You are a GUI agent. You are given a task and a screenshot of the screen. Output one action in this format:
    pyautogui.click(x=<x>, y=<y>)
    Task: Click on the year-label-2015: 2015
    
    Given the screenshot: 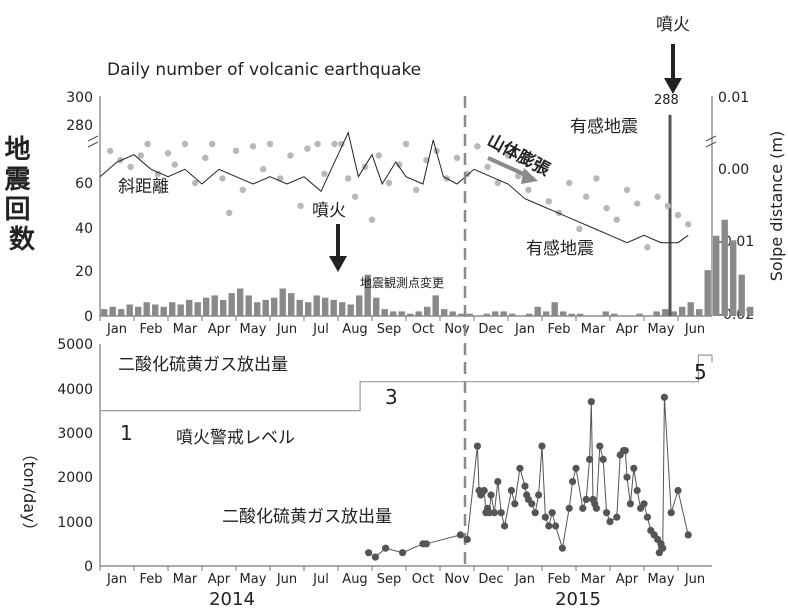 What is the action you would take?
    pyautogui.click(x=578, y=599)
    